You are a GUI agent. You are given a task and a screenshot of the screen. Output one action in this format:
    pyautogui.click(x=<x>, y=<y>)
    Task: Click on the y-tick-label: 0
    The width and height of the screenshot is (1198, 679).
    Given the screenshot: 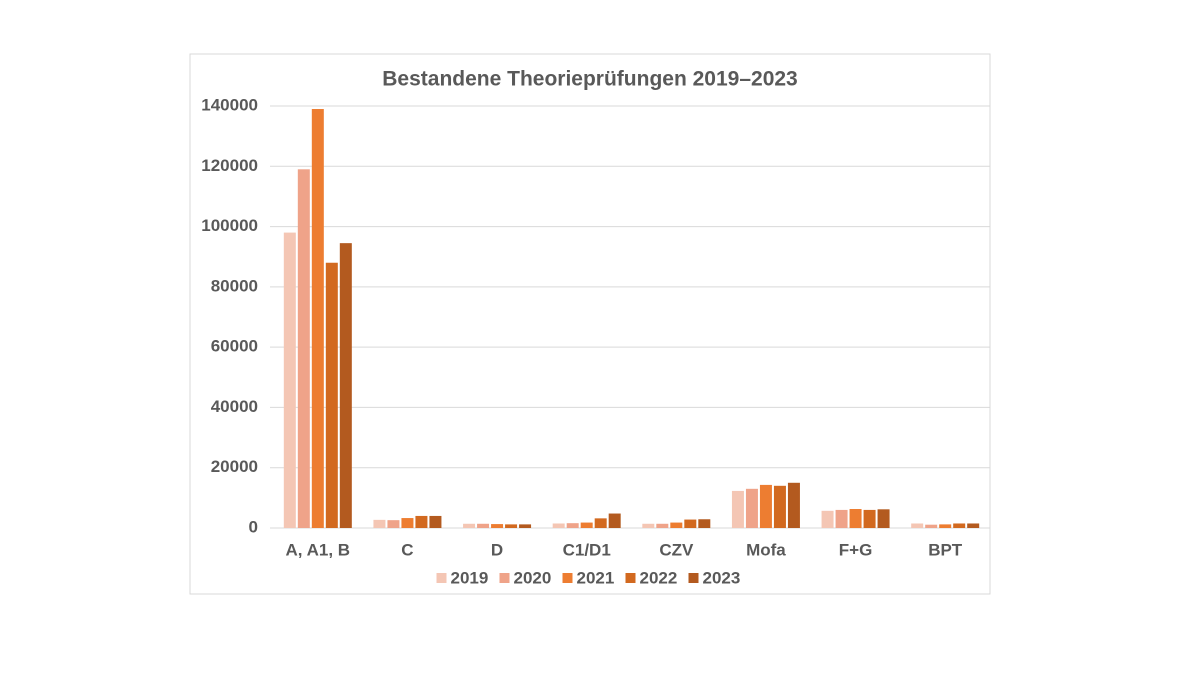 What is the action you would take?
    pyautogui.click(x=253, y=526)
    